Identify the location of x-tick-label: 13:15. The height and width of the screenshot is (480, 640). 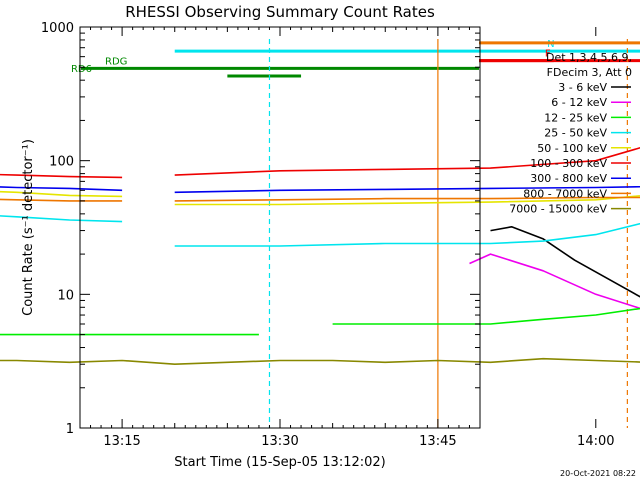
(121, 441).